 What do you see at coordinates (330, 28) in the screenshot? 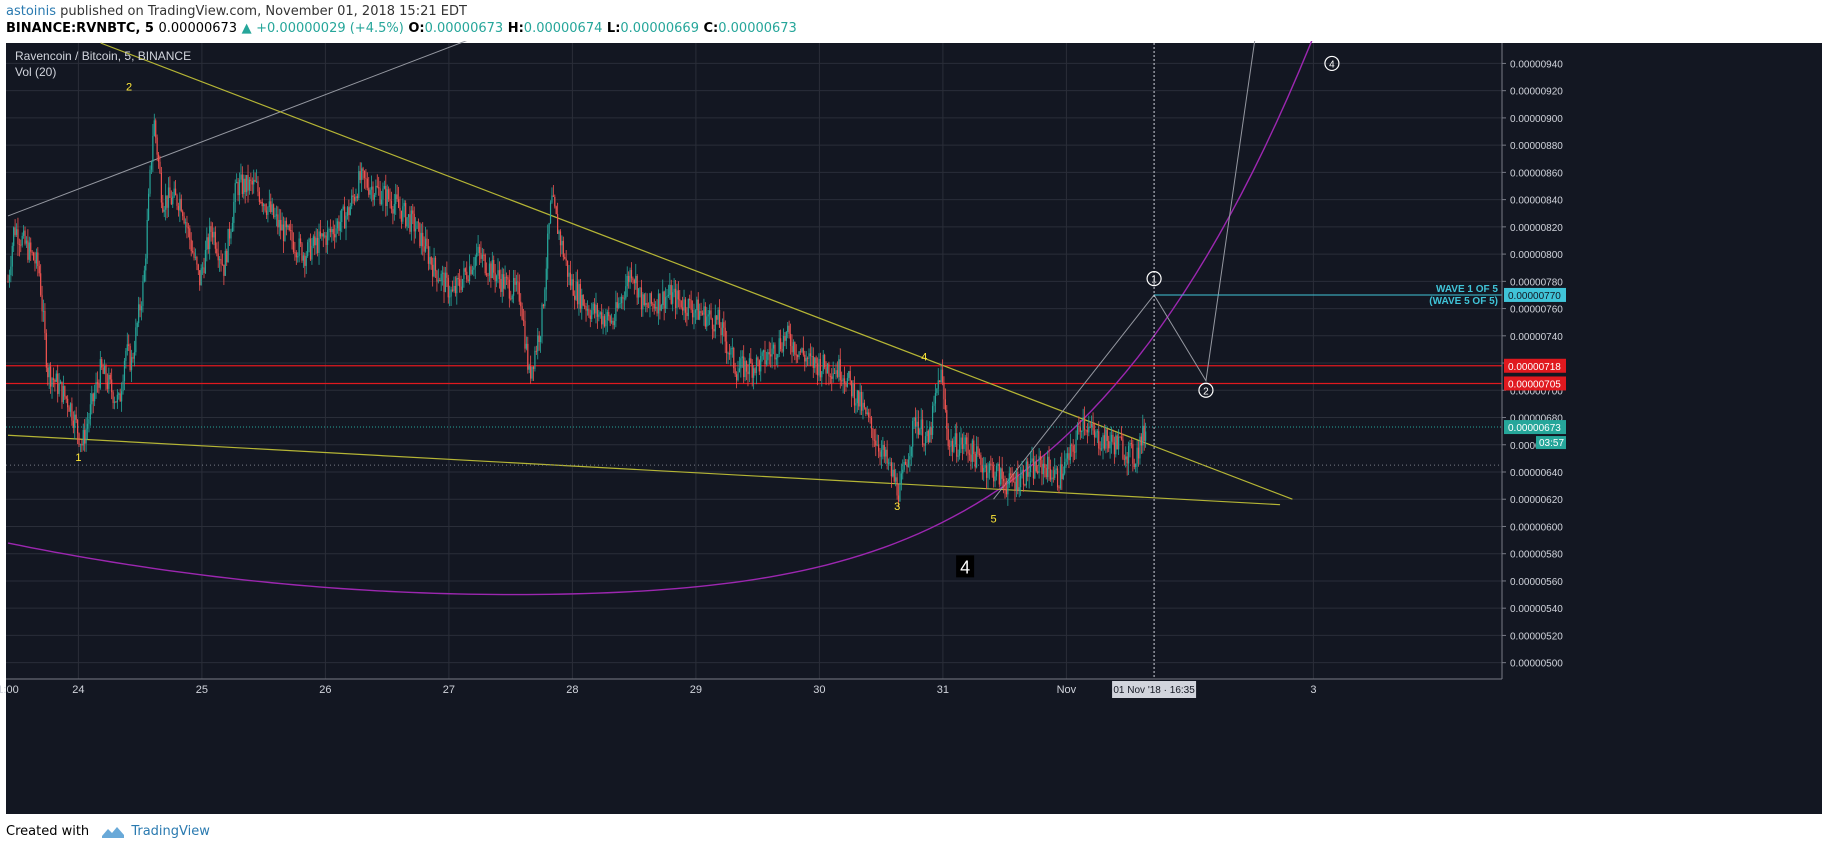
I see `price-change: +0.00000029 (+4.5%)` at bounding box center [330, 28].